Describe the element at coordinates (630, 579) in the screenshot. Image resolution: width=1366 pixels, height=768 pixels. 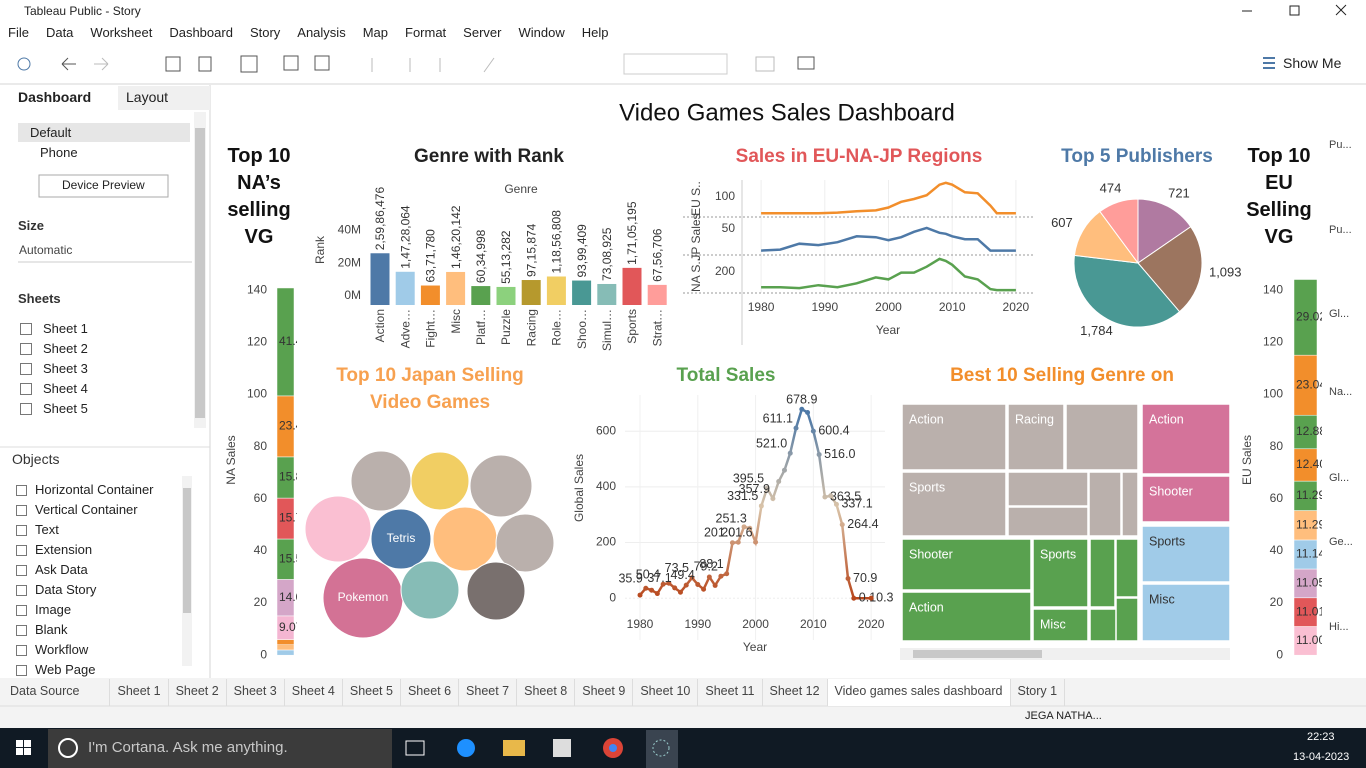
I see `data-label: 35.9` at that location.